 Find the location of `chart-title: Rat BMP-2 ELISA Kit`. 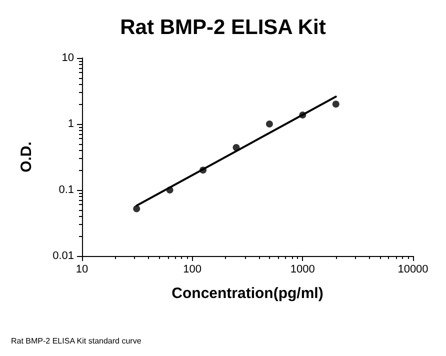

chart-title: Rat BMP-2 ELISA Kit is located at coordinates (223, 27).